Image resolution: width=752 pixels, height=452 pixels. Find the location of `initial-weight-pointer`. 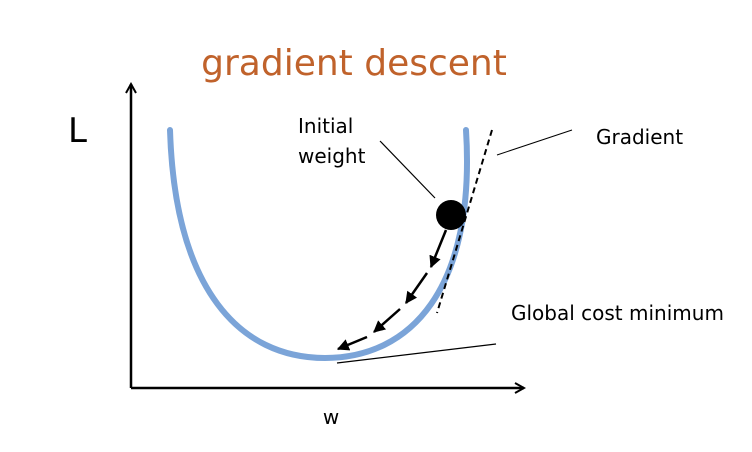

initial-weight-pointer is located at coordinates (407, 169).